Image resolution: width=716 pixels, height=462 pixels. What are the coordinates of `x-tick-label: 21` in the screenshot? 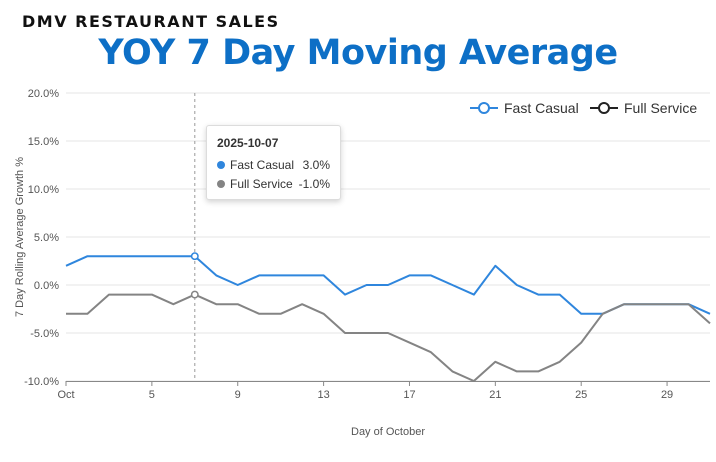 It's located at (495, 395).